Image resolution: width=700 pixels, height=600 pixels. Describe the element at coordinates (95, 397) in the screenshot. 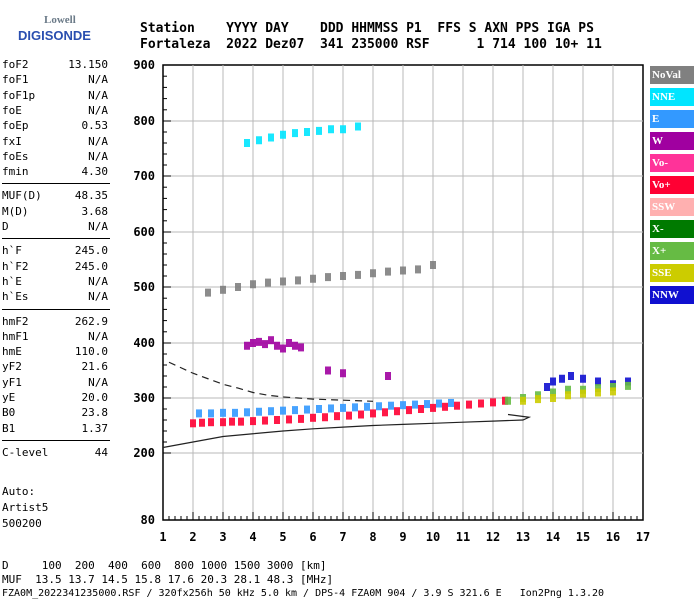

I see `param-value: 20.0` at that location.